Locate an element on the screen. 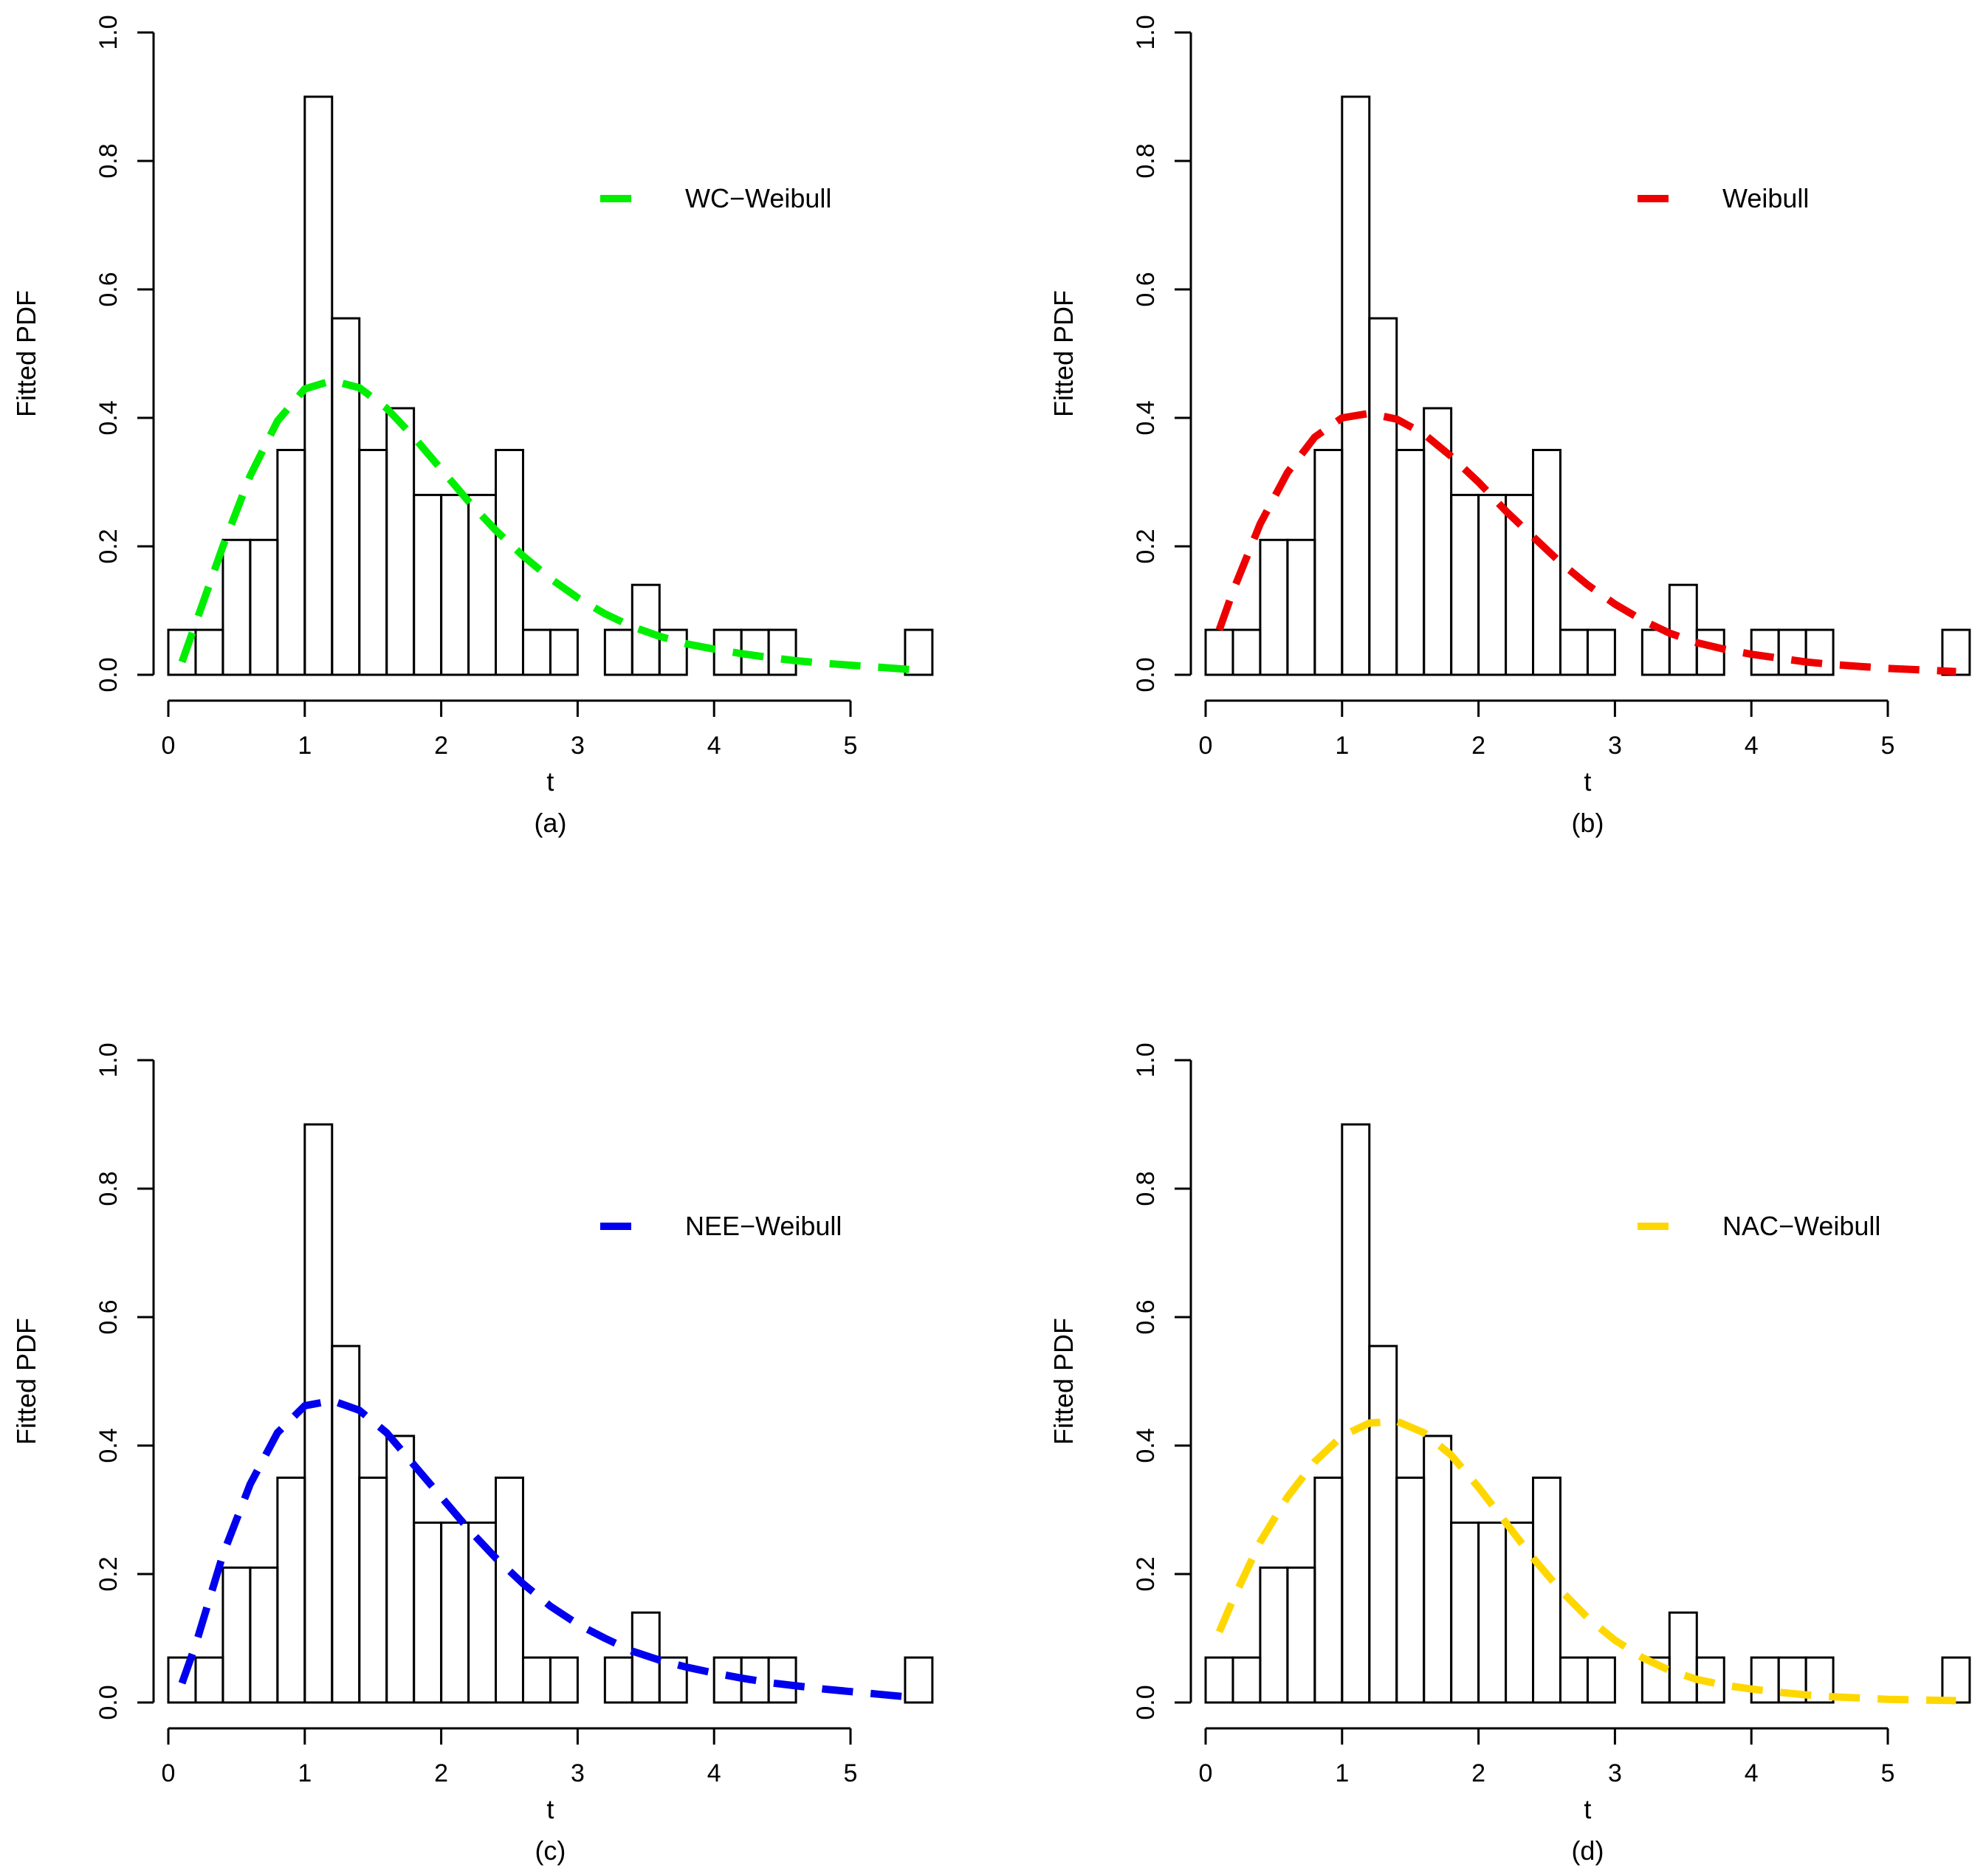  panel-caption: (d) is located at coordinates (1587, 1850).